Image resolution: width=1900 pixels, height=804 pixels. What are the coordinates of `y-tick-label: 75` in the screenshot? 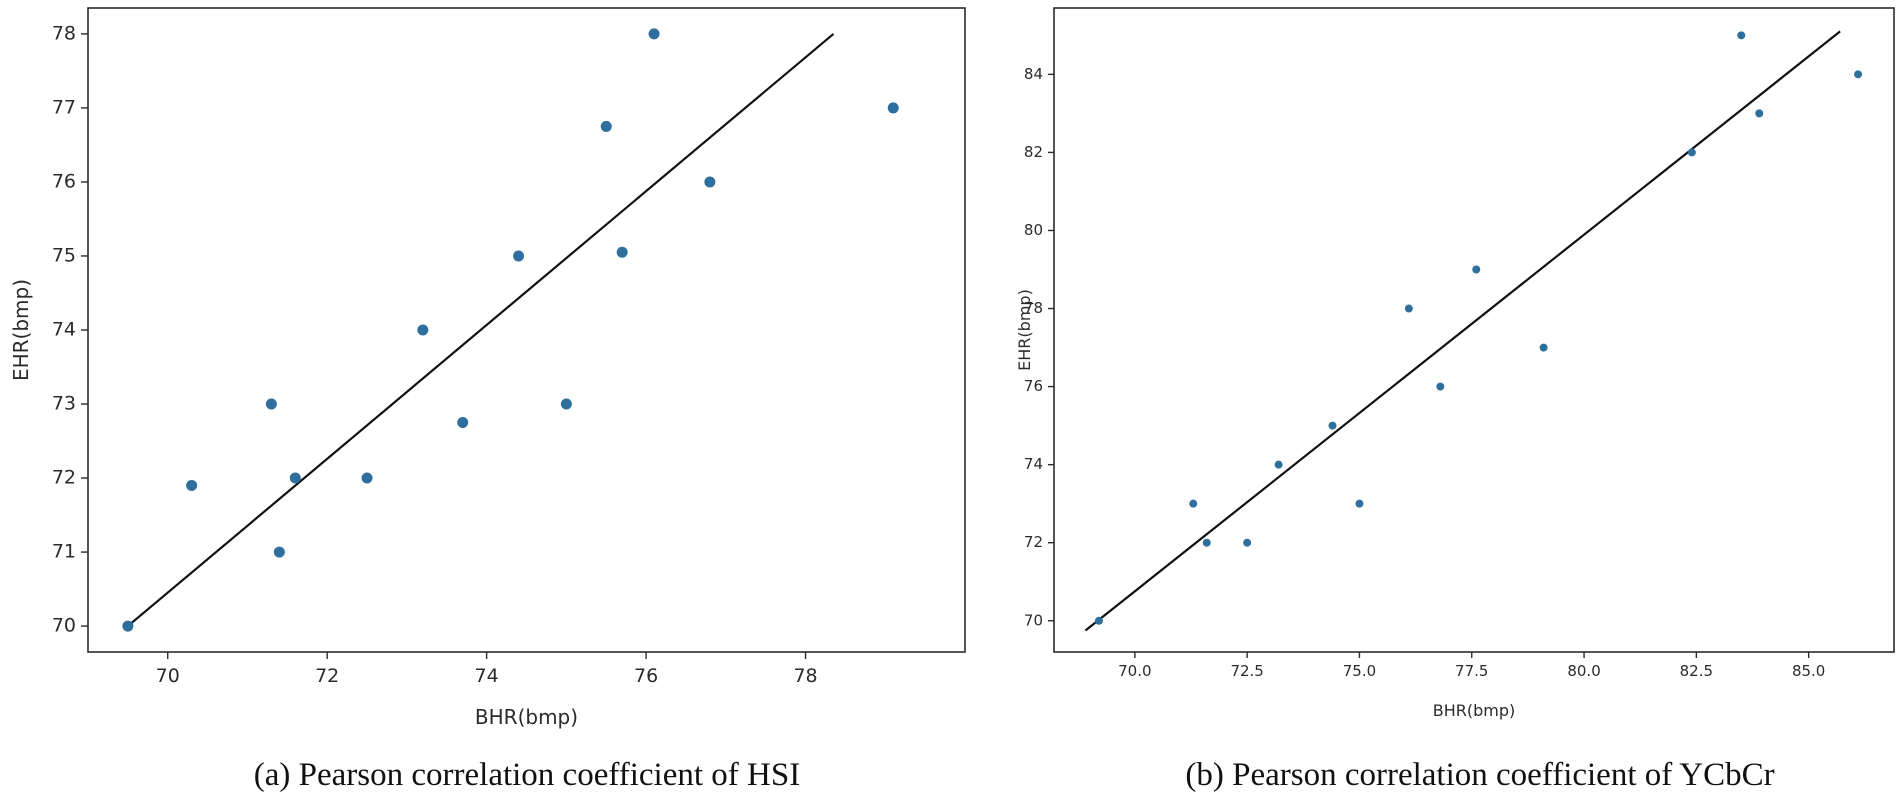 It's located at (64, 255).